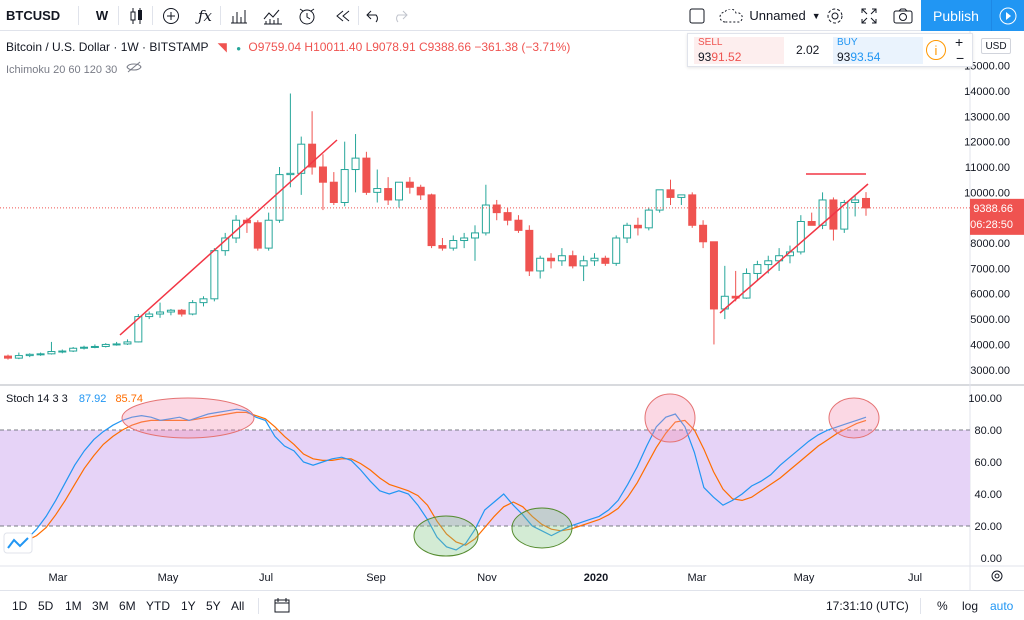  What do you see at coordinates (374, 15) in the screenshot?
I see `undo-icon` at bounding box center [374, 15].